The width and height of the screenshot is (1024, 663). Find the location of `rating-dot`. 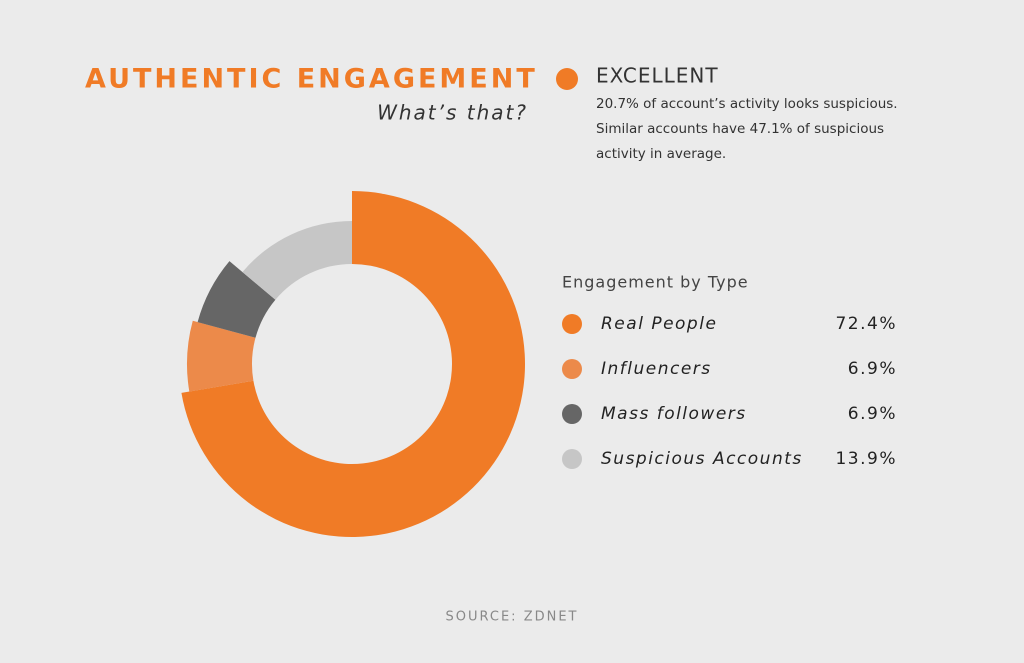

rating-dot is located at coordinates (567, 79).